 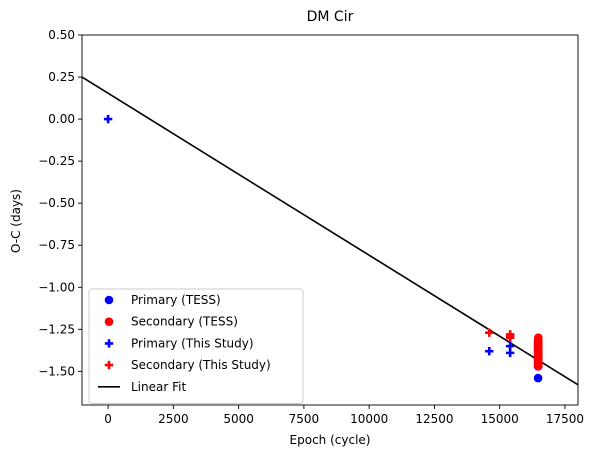 What do you see at coordinates (434, 419) in the screenshot?
I see `x-tick-label: 12500` at bounding box center [434, 419].